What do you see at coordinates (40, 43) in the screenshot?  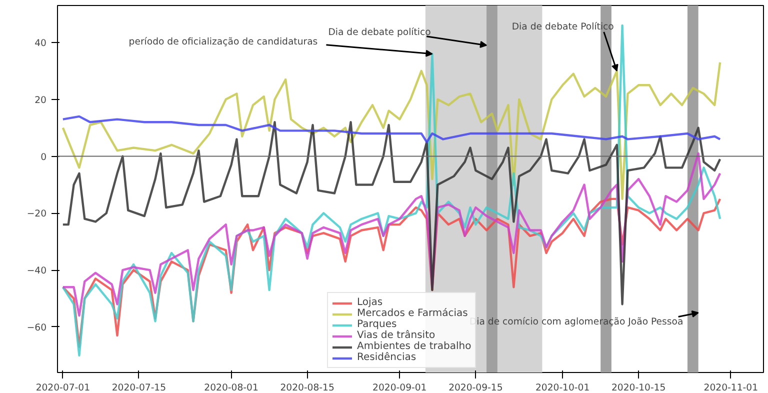 I see `y-tick-label: 40` at bounding box center [40, 43].